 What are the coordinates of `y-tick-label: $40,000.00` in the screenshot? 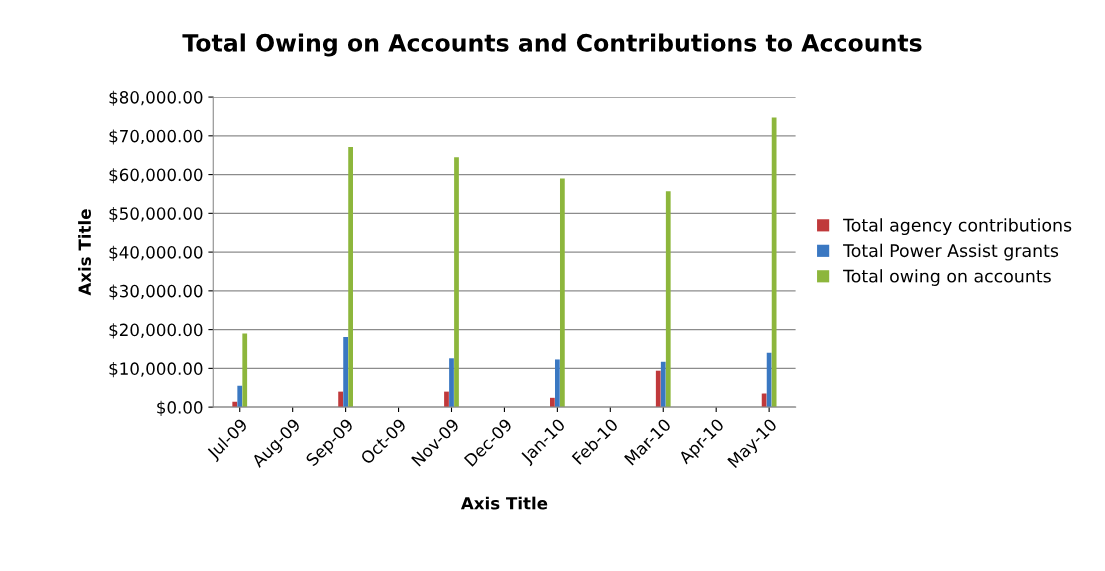 It's located at (156, 253).